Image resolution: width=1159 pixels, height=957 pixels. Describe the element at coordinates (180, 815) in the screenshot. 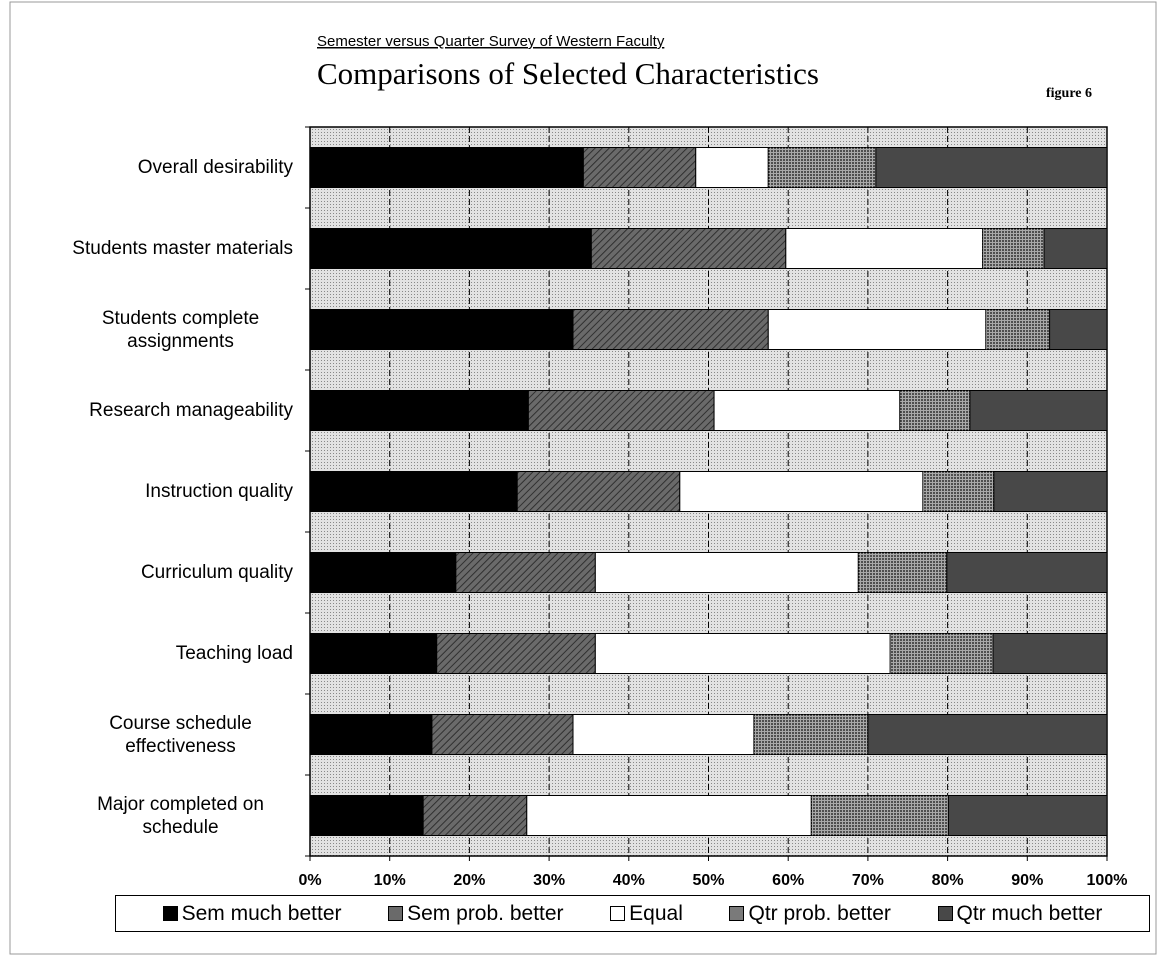

I see `category-text: Major completed on schedule` at that location.